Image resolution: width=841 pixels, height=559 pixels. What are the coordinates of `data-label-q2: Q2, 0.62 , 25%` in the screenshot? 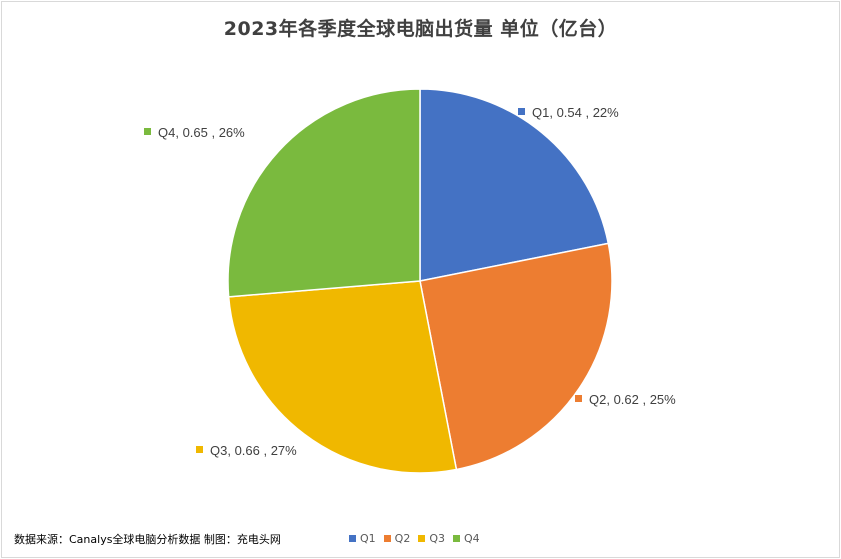 It's located at (625, 399).